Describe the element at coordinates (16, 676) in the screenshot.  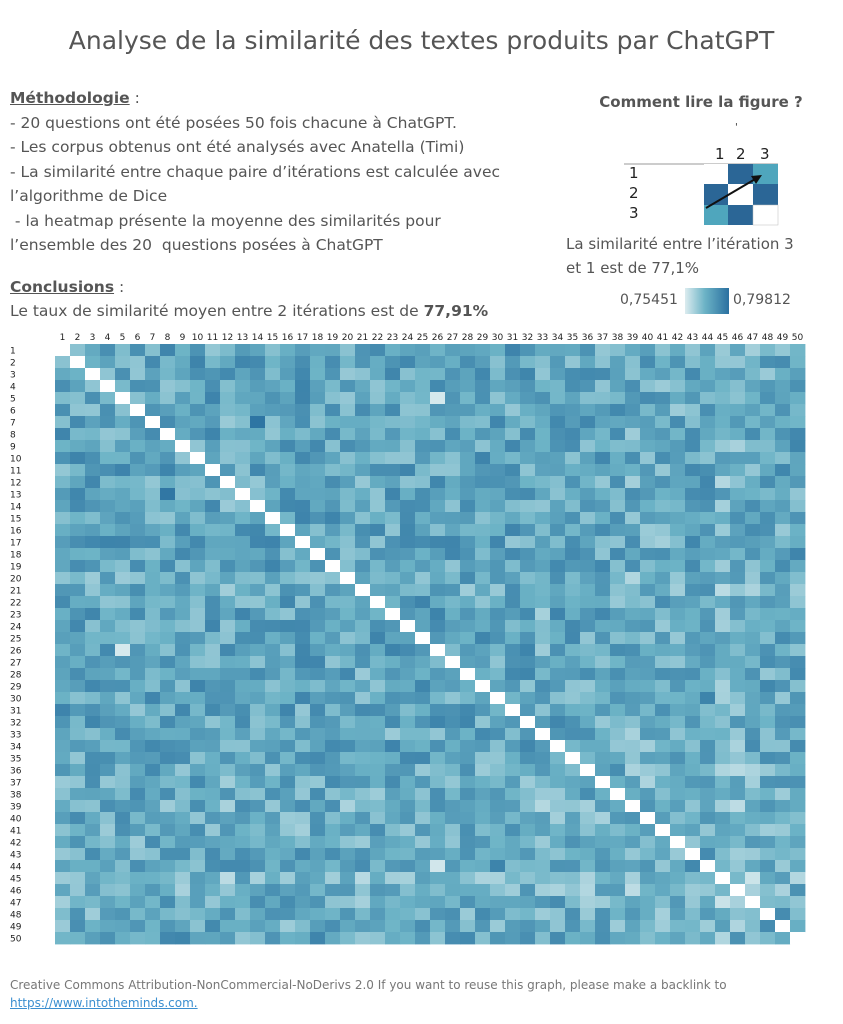
I see `y-tick-label: 28` at that location.